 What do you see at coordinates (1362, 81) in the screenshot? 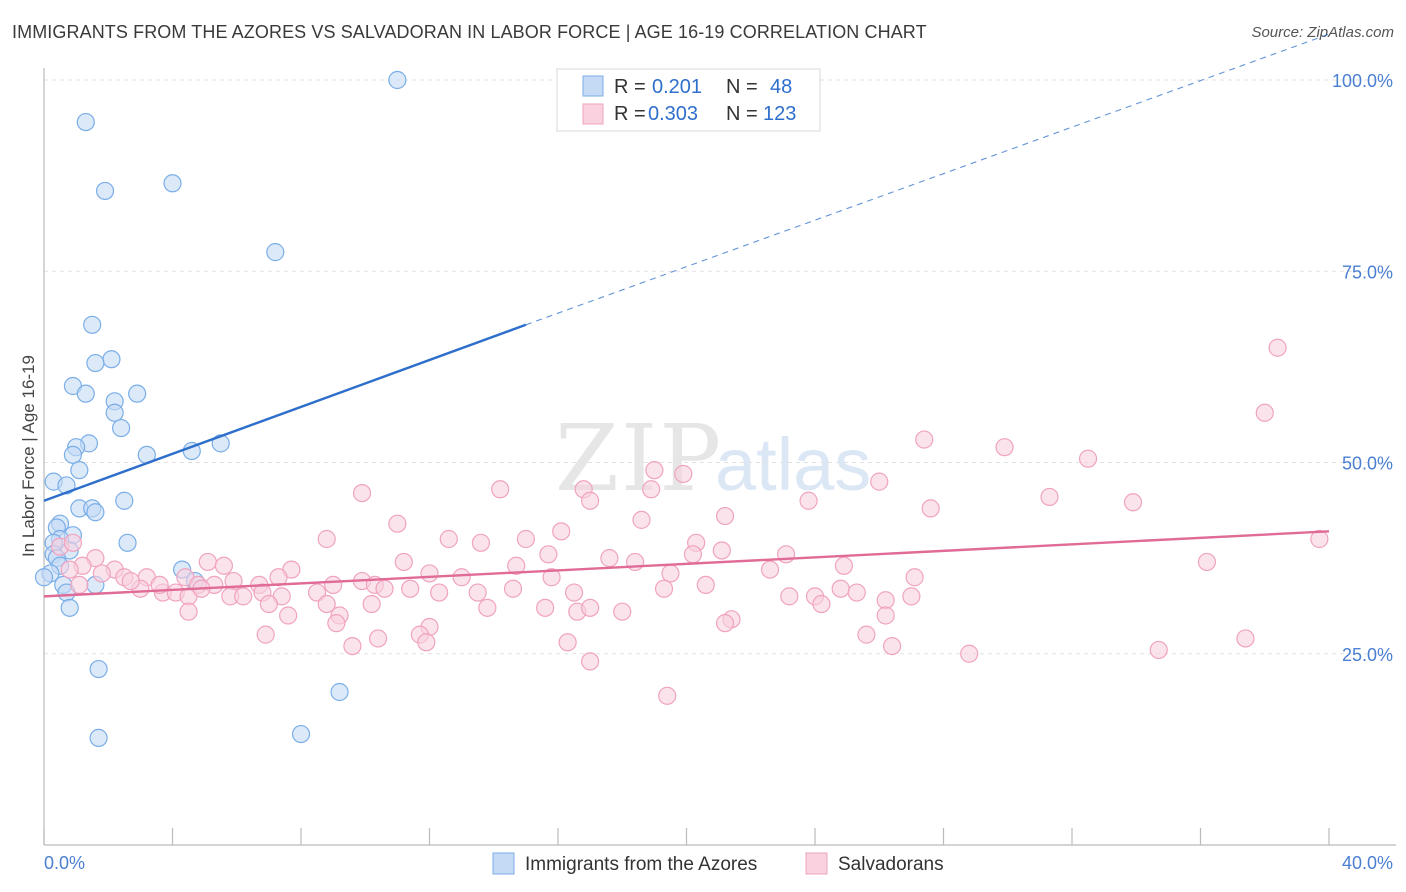
I see `y-tick-label: 100.0%` at bounding box center [1362, 81].